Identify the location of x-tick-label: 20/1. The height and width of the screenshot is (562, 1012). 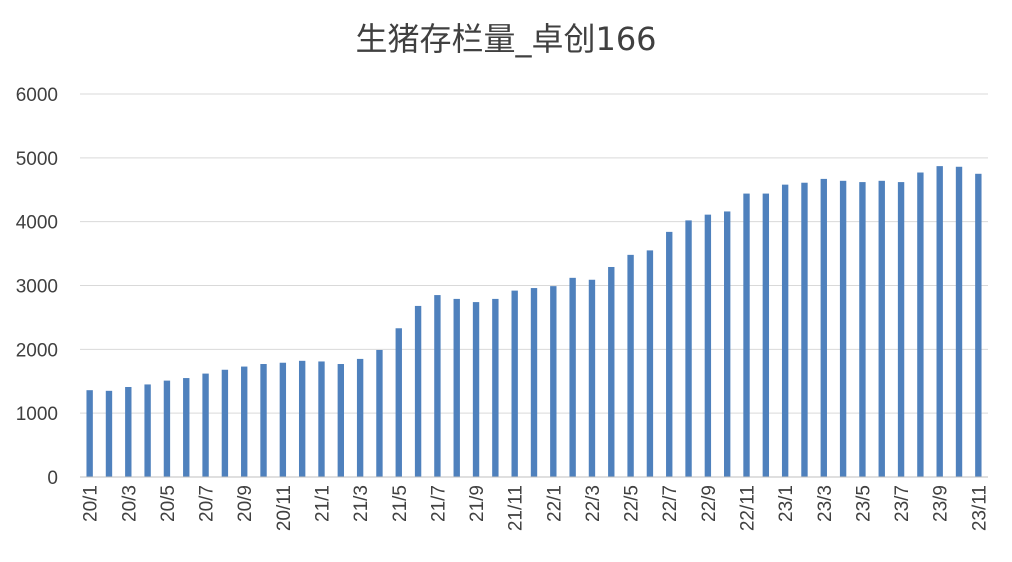
(91, 503).